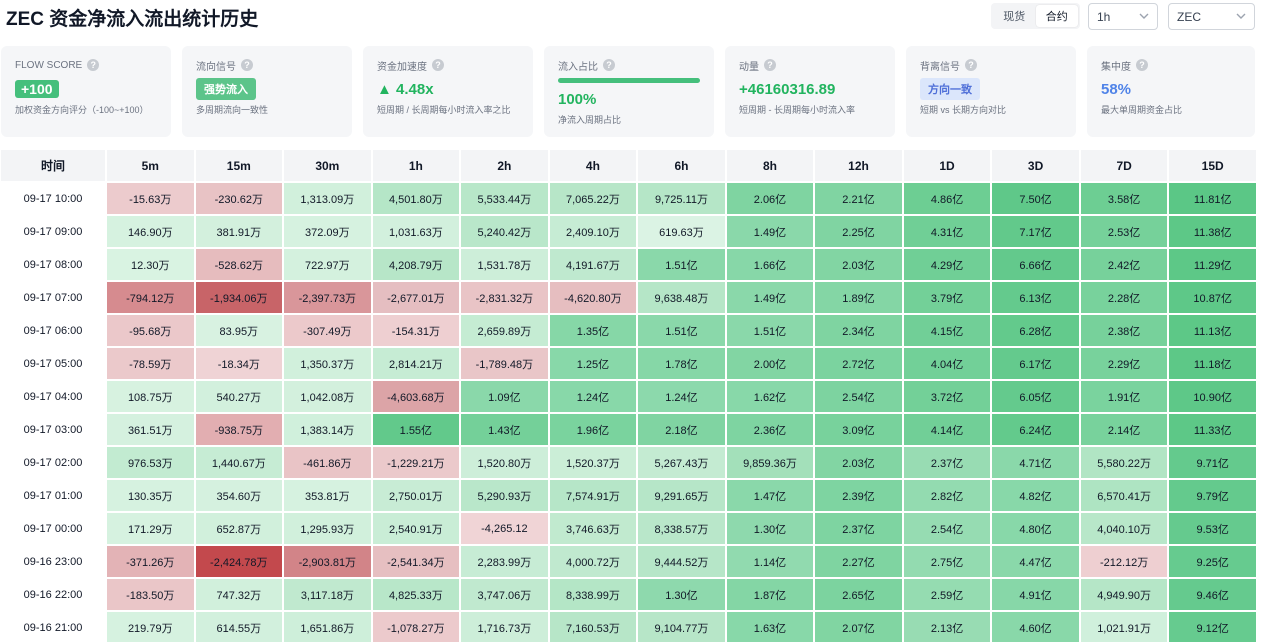  I want to click on flow-cell: 2.42亿, so click(1124, 264).